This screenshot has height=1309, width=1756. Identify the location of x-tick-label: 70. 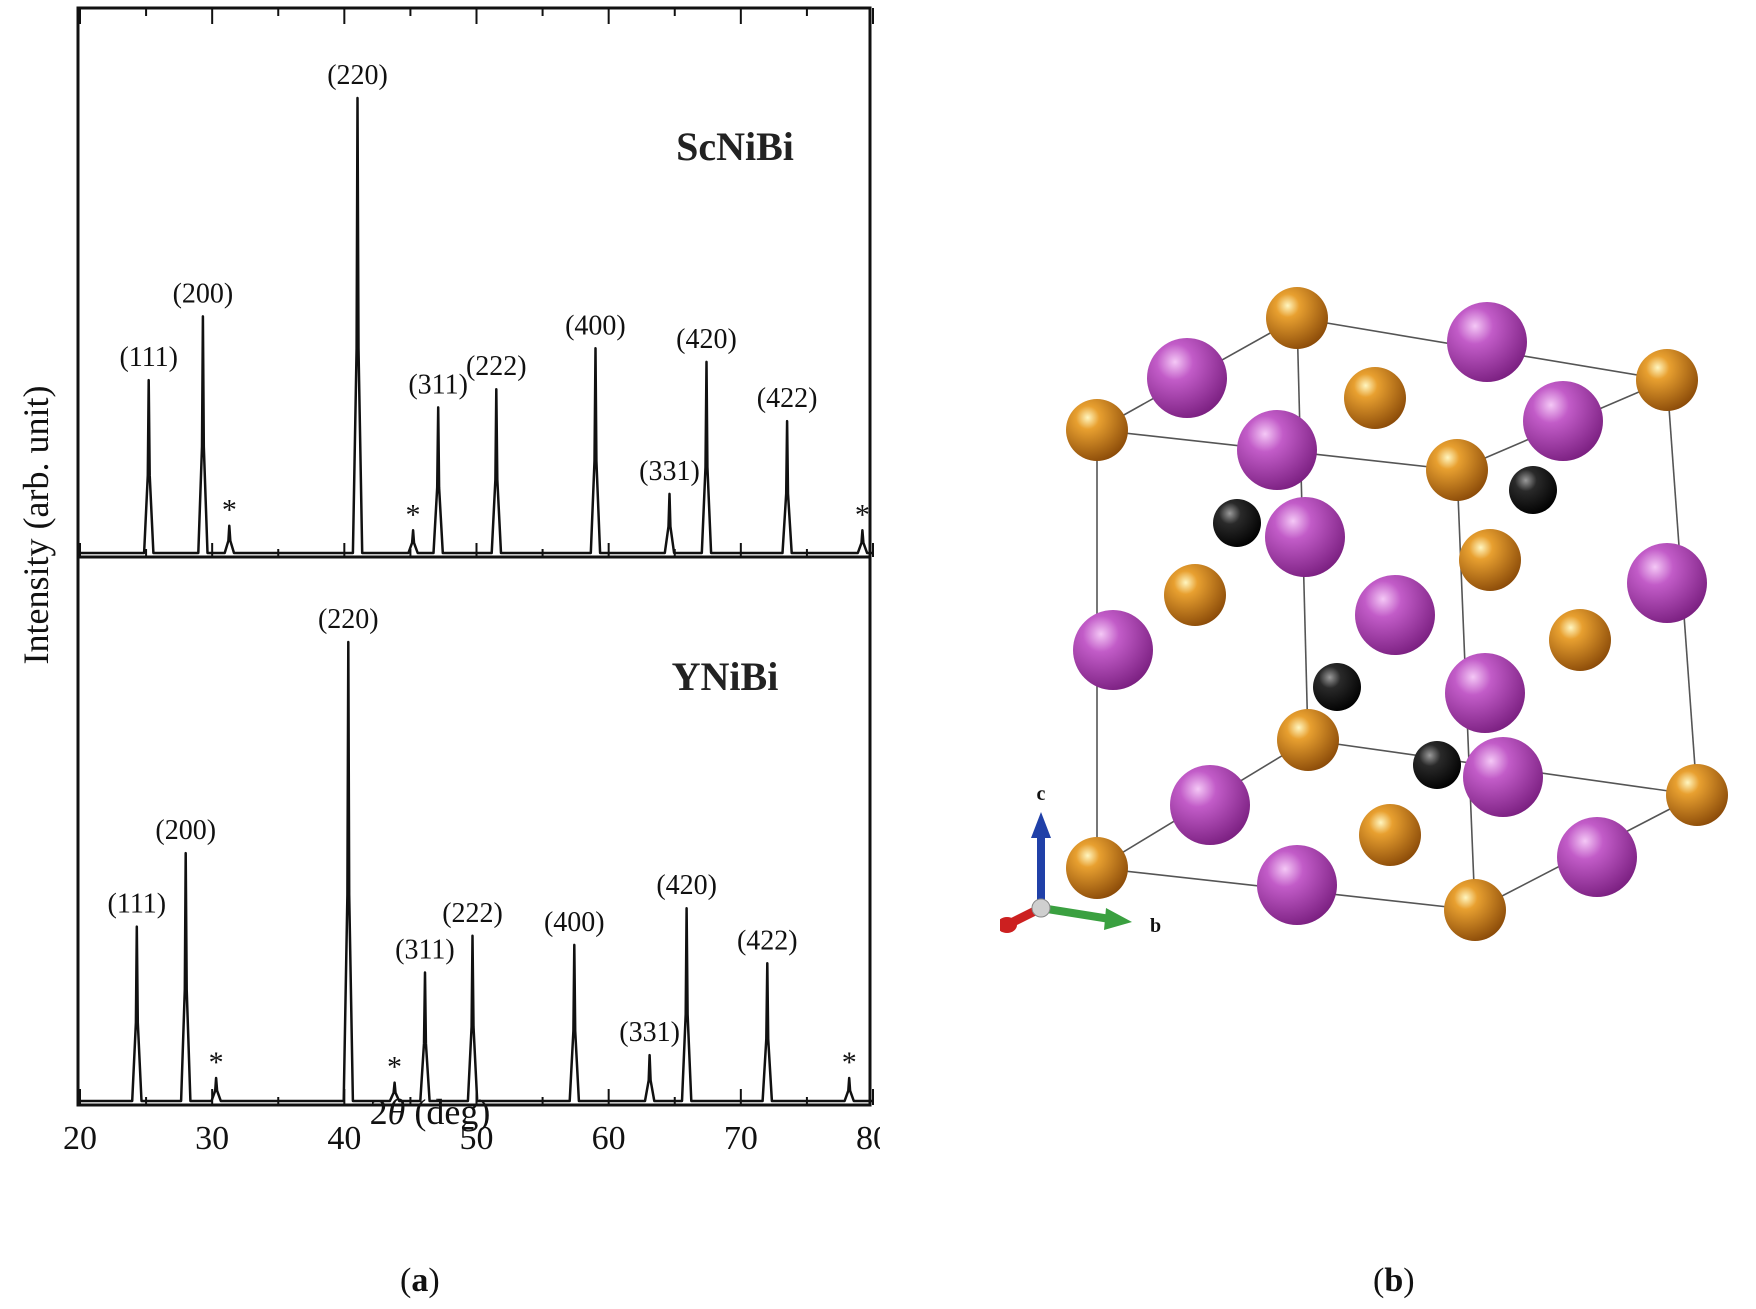
(741, 1138).